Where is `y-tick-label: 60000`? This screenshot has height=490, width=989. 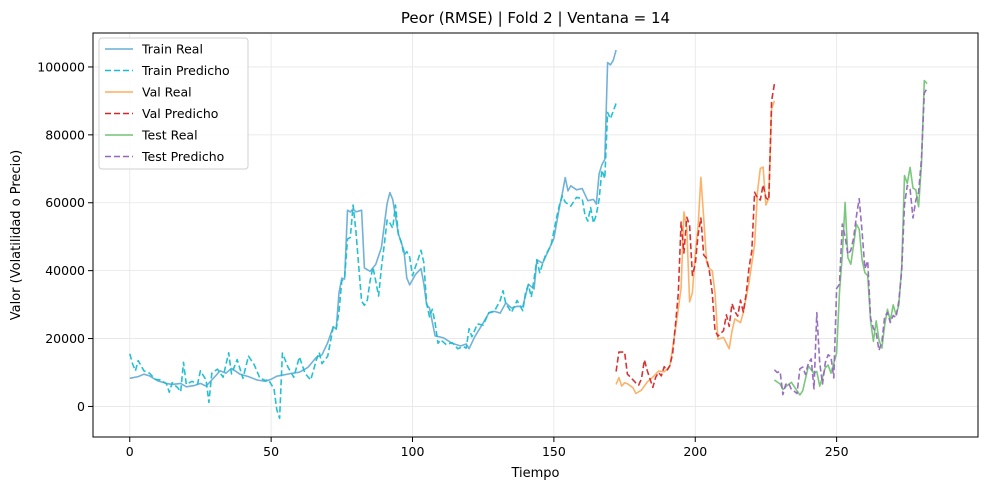 y-tick-label: 60000 is located at coordinates (65, 202).